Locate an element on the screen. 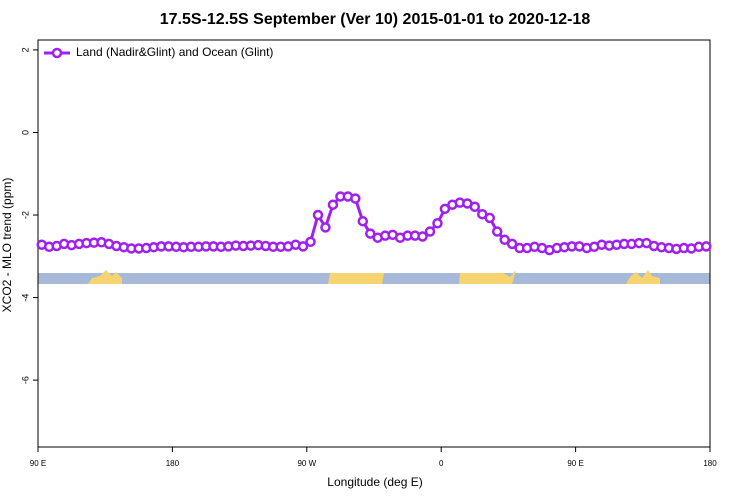 The image size is (750, 500). y-axis-label: XCO2 - MLO trend (ppm) is located at coordinates (7, 245).